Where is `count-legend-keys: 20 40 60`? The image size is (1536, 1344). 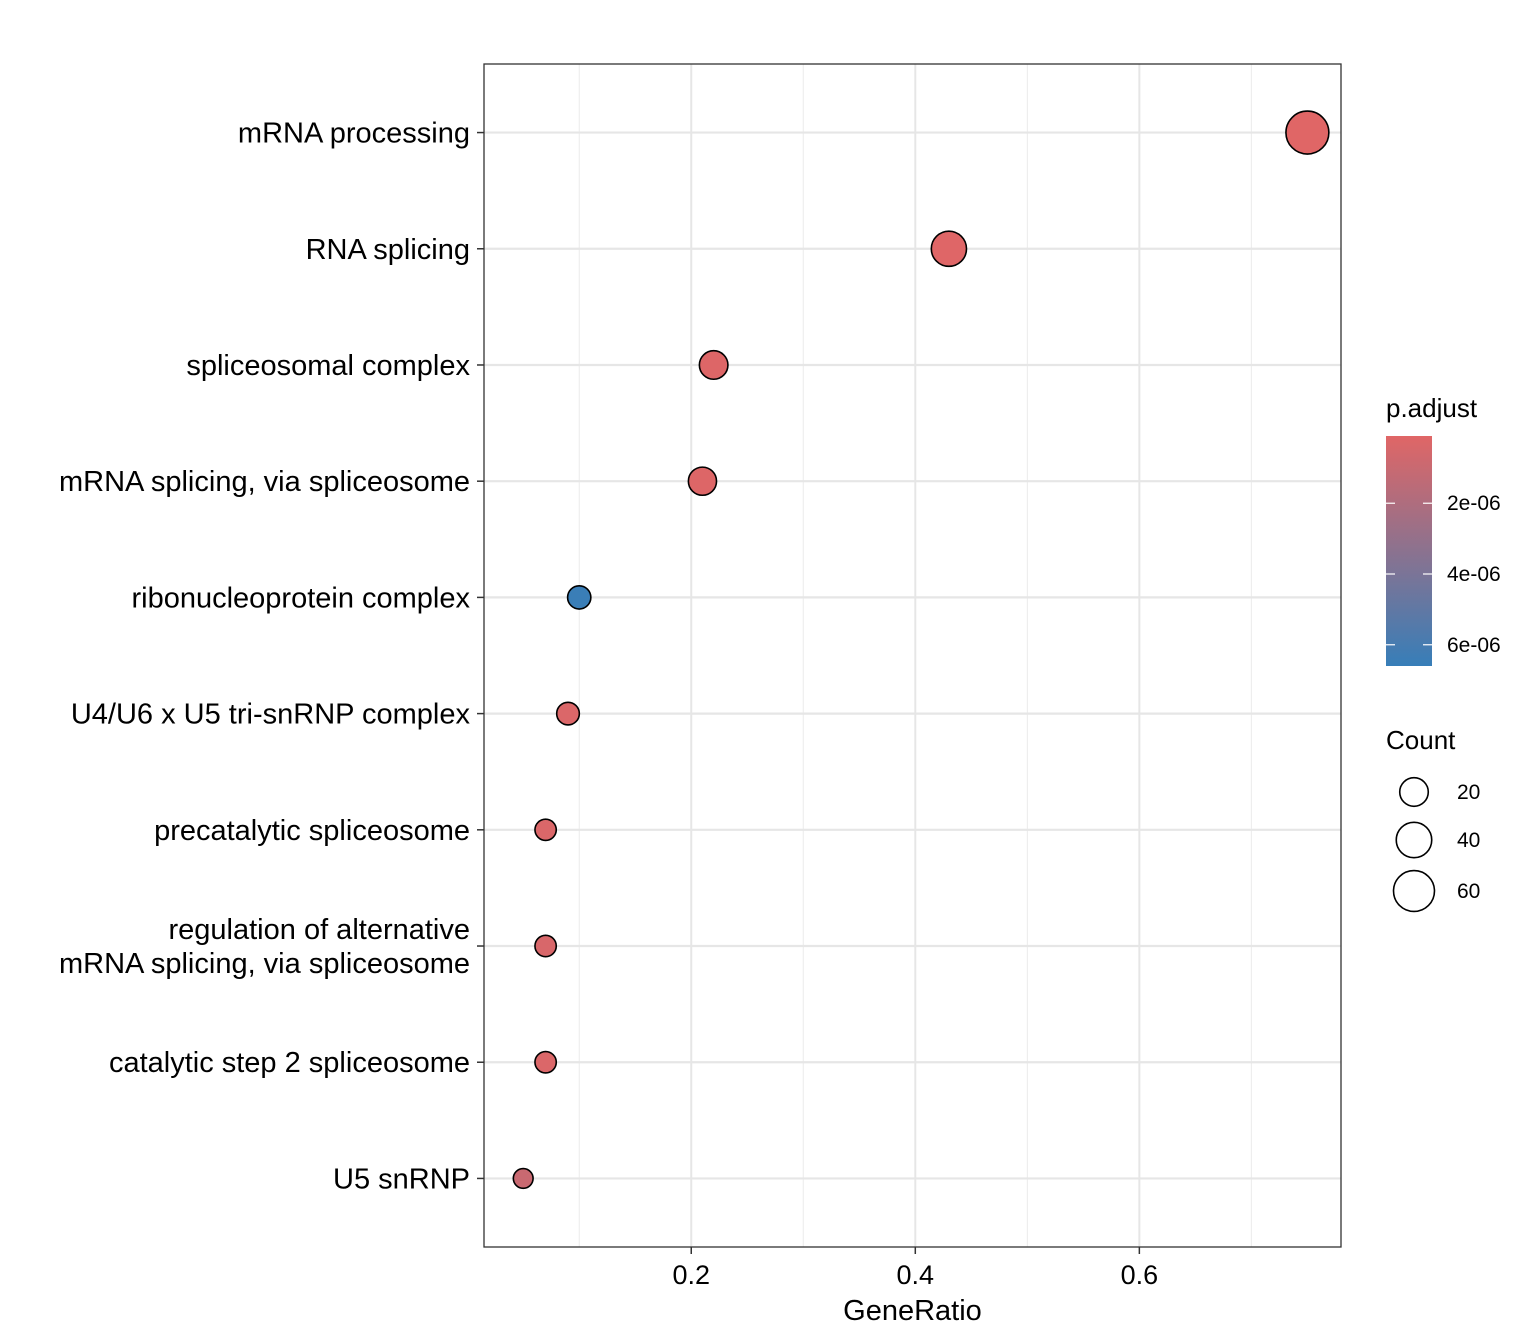 count-legend-keys: 20 40 60 is located at coordinates (1436, 844).